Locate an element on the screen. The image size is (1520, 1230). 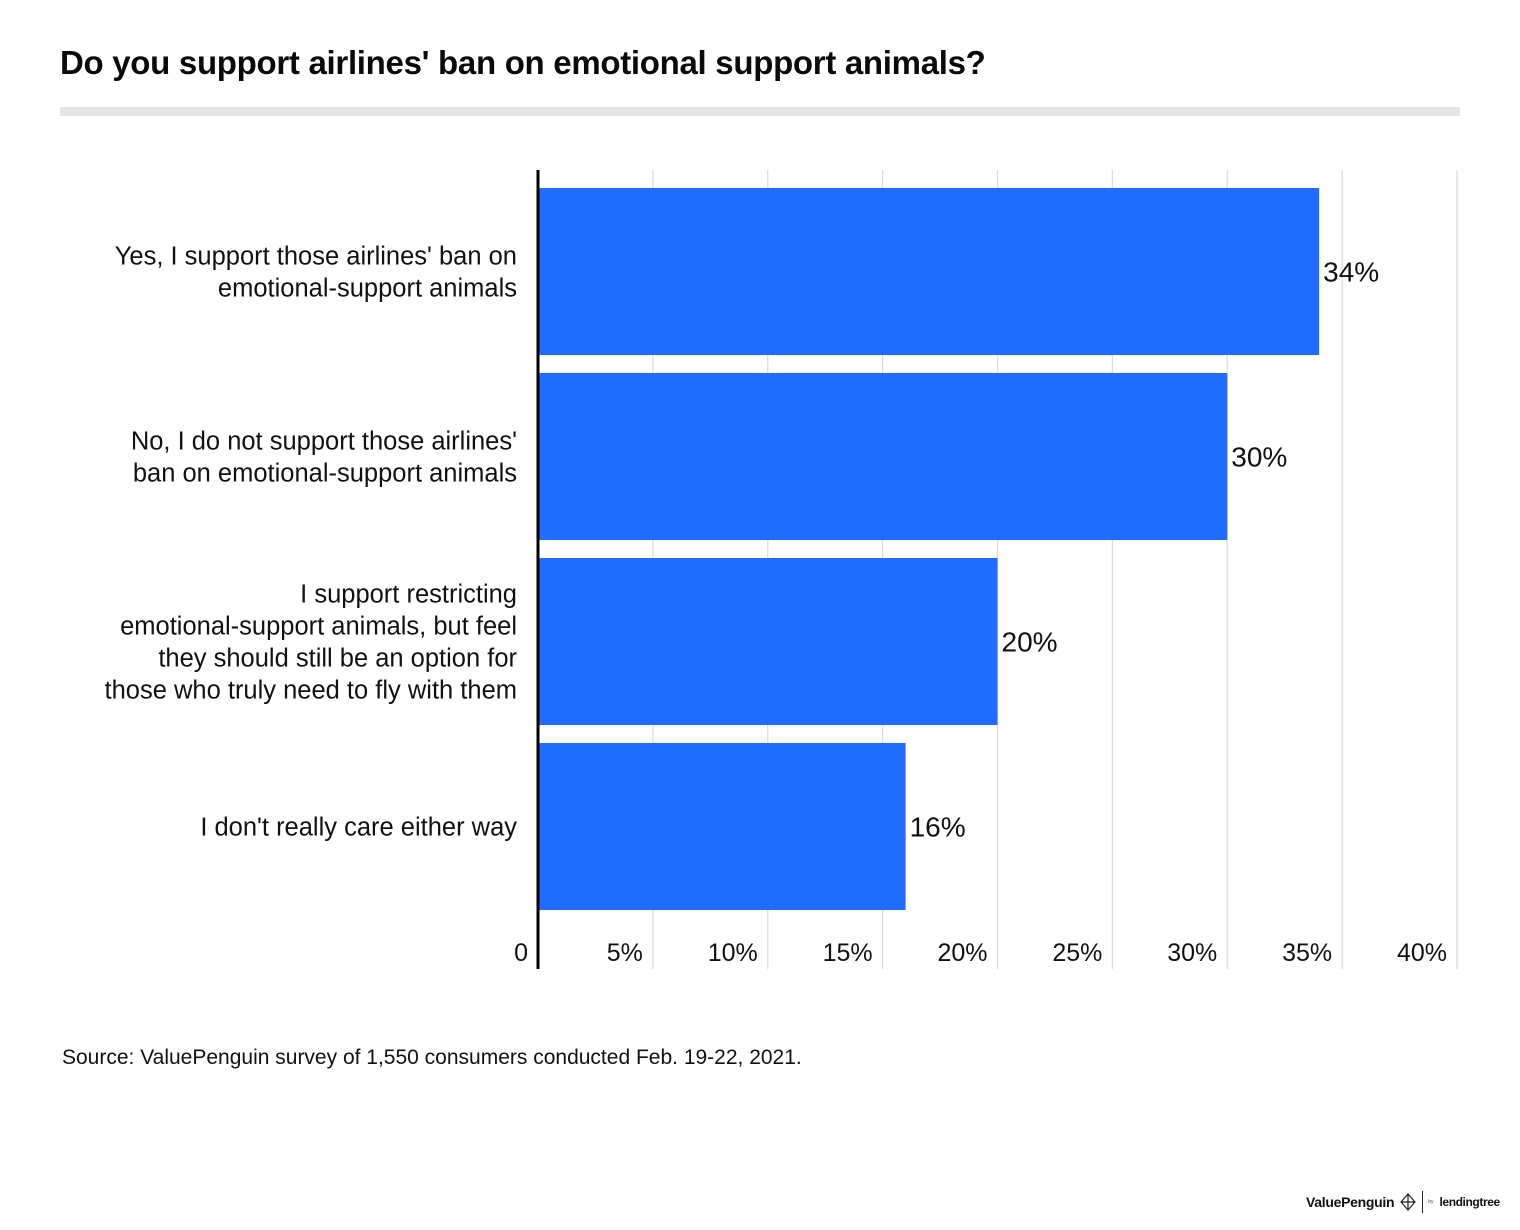
bar-value-label: 20% is located at coordinates (1030, 642).